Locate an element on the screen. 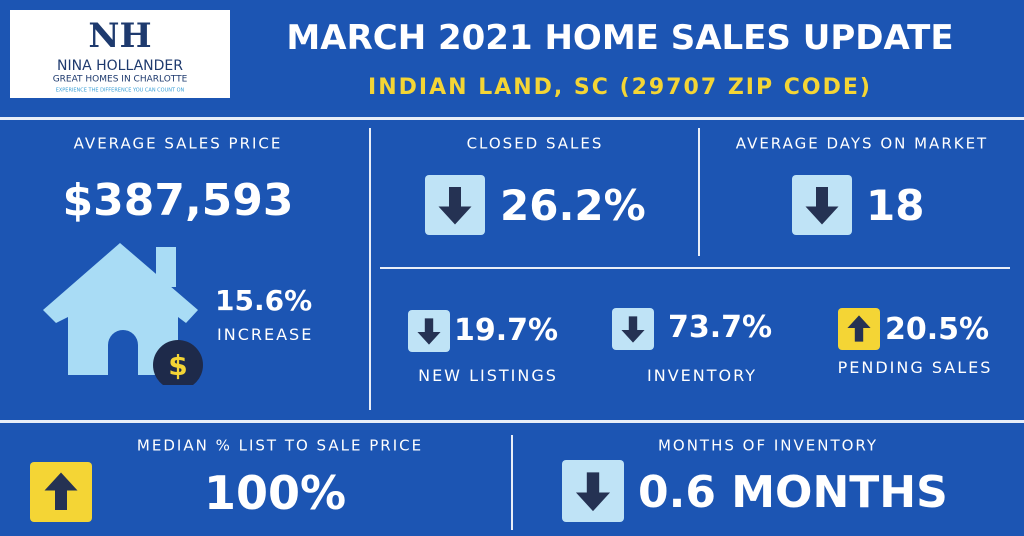  value: 100% is located at coordinates (275, 493).